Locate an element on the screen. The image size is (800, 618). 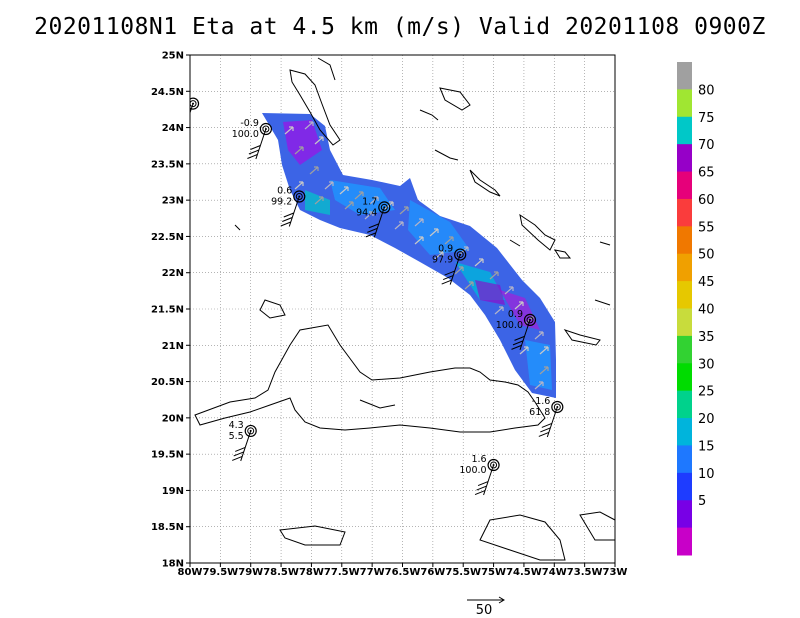
lon-tick-label: 78W is located at coordinates (311, 572).